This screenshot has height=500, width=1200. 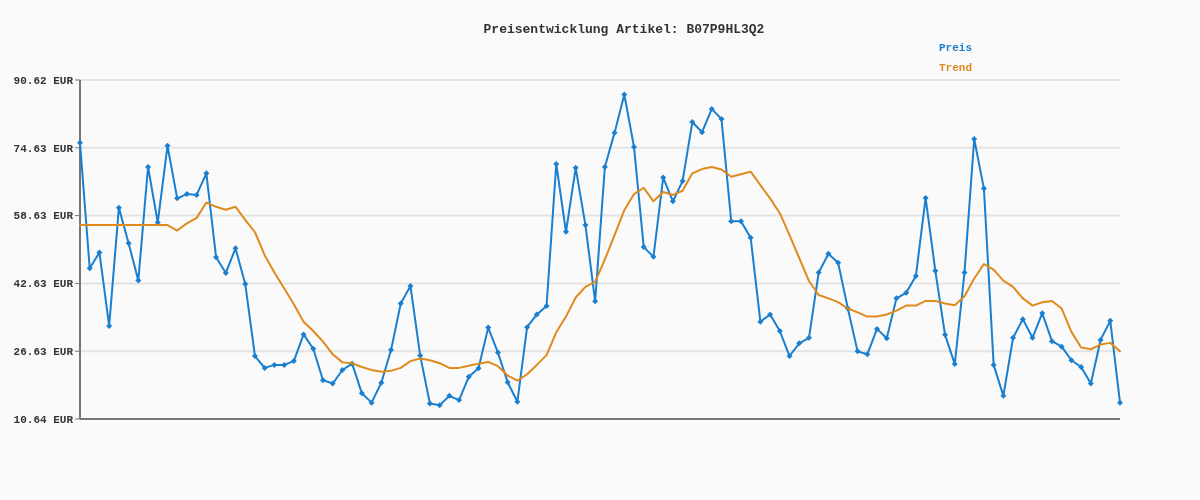 What do you see at coordinates (43, 352) in the screenshot?
I see `y-tick-label: 26.63 EUR` at bounding box center [43, 352].